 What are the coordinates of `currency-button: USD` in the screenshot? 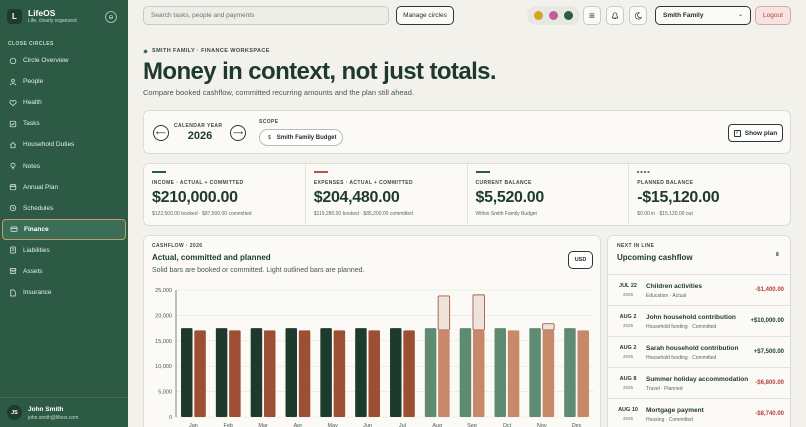 It's located at (580, 260).